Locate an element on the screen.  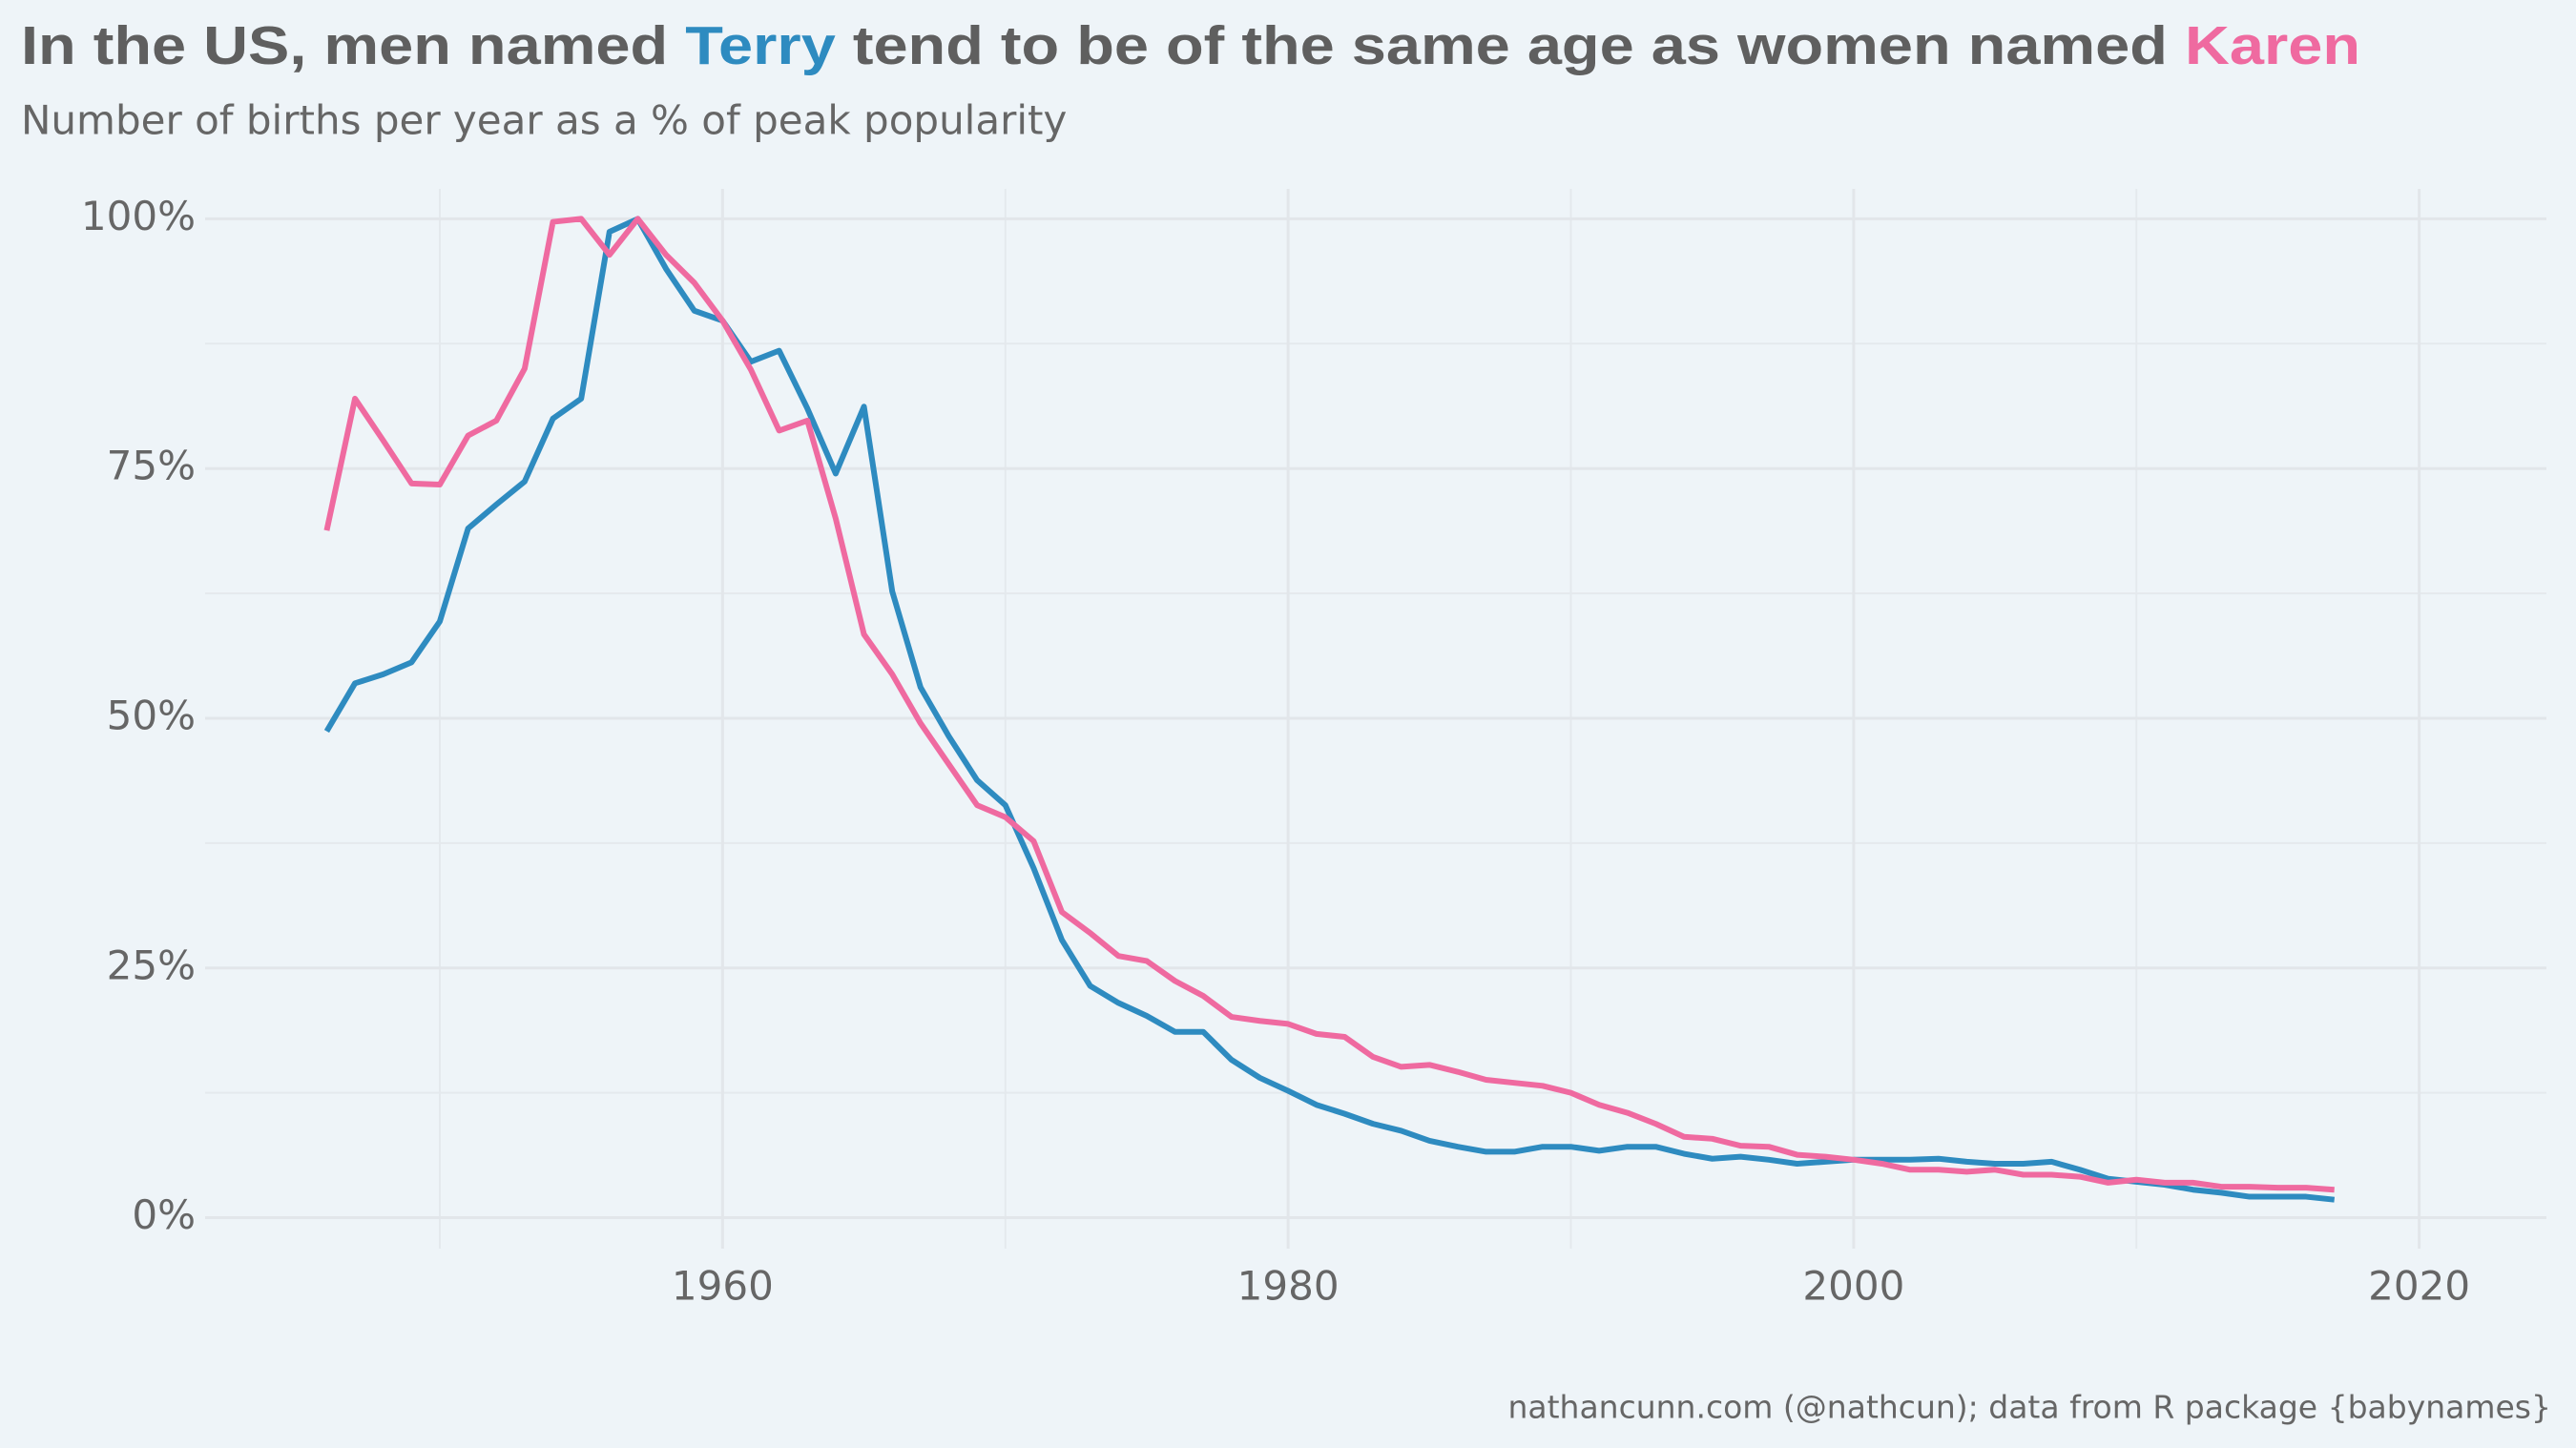
title-part: Terry is located at coordinates (760, 45).